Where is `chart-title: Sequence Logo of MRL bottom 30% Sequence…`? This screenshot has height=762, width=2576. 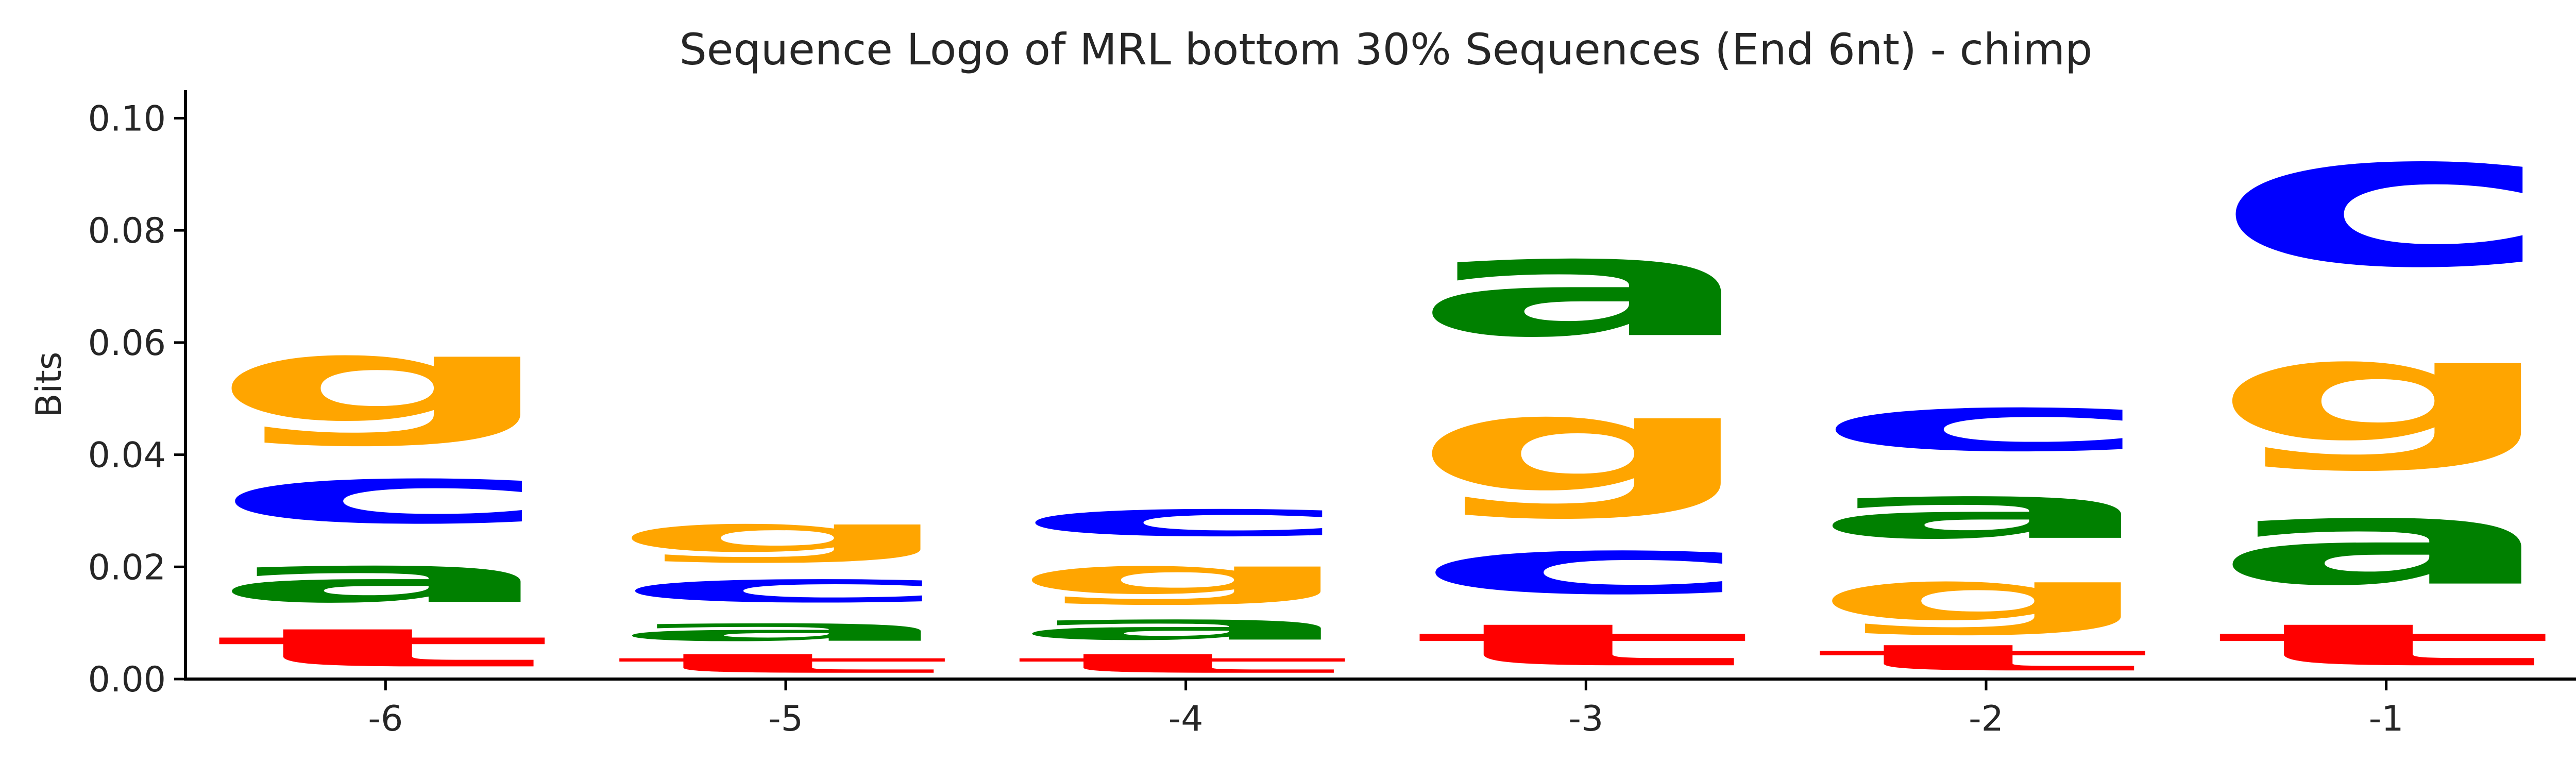
chart-title: Sequence Logo of MRL bottom 30% Sequence… is located at coordinates (1385, 49).